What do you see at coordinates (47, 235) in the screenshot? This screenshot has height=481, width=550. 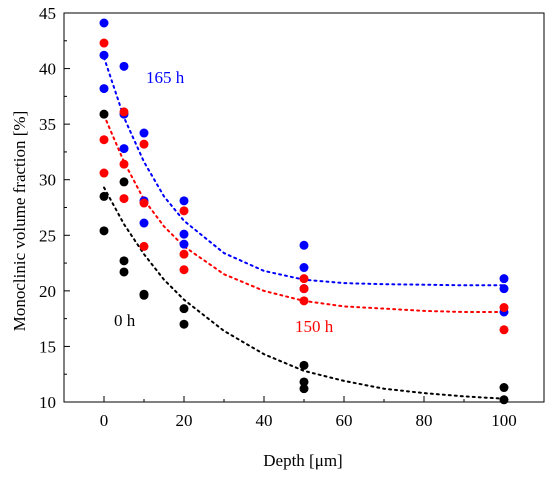 I see `y-tick-label: 25` at bounding box center [47, 235].